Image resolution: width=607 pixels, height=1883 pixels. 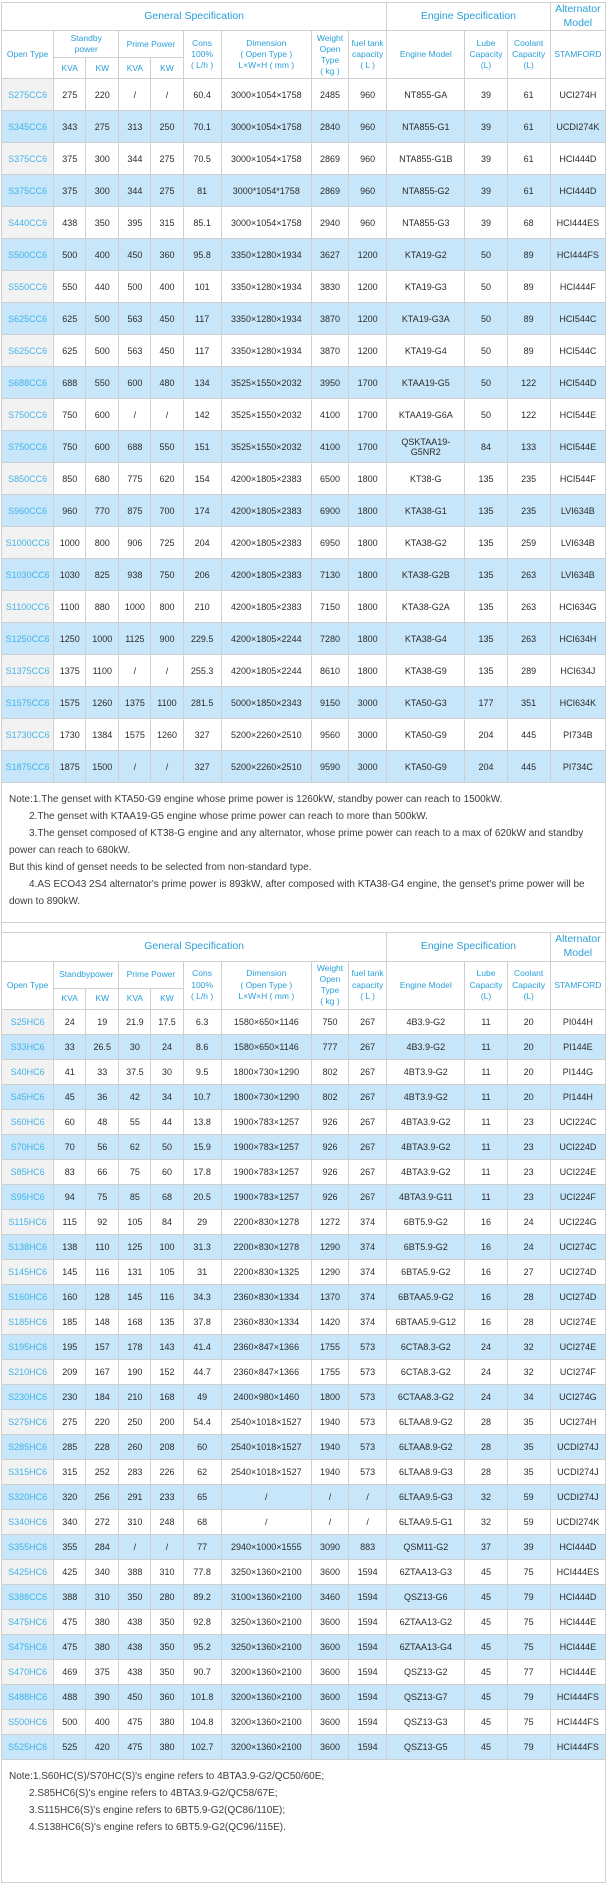 I want to click on spec-cell: 10.7, so click(x=202, y=1096).